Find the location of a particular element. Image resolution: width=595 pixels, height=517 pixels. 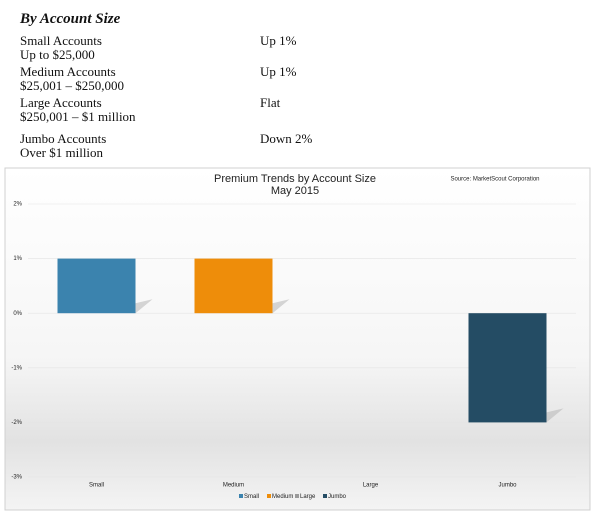

account-trend: Flat is located at coordinates (270, 102).